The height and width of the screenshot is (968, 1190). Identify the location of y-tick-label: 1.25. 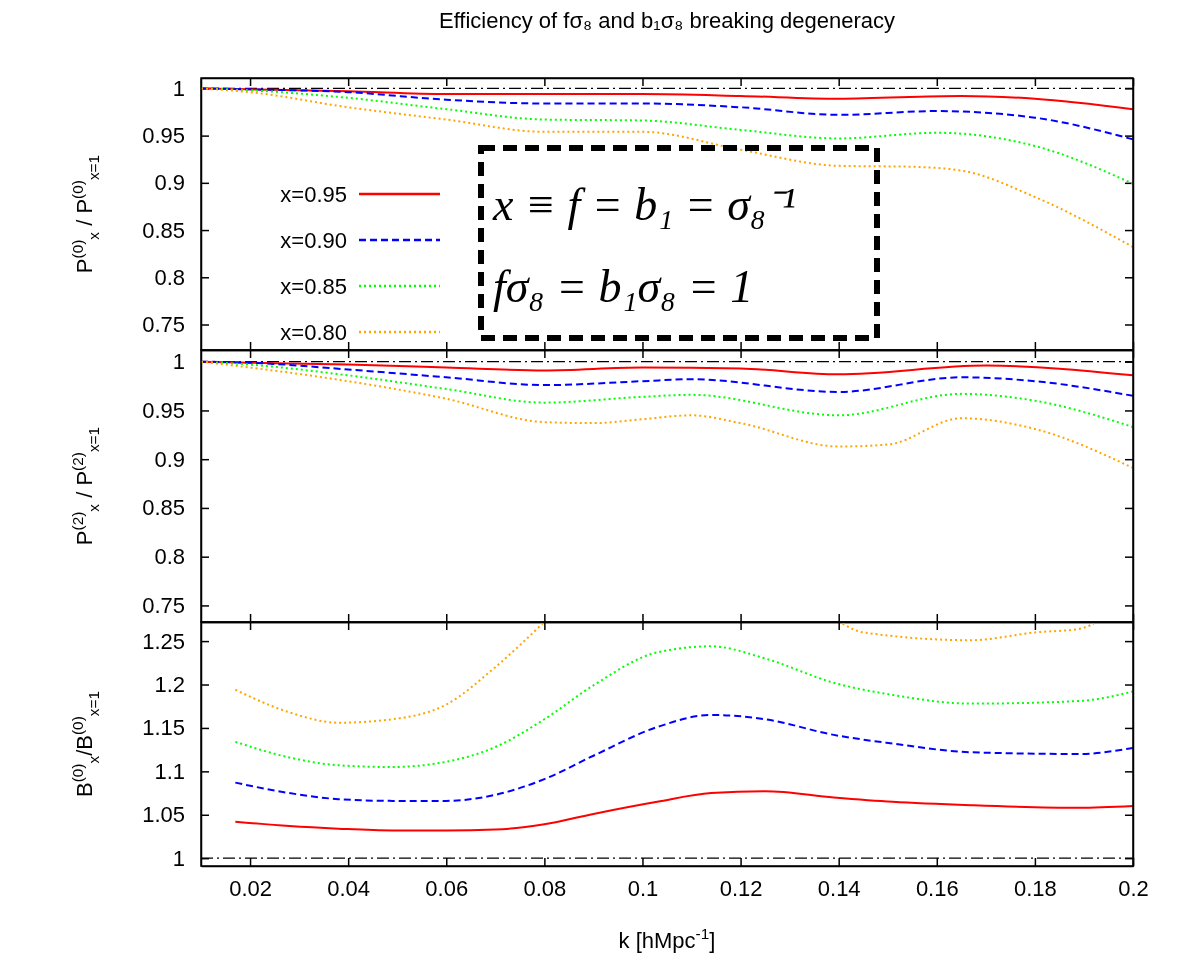
(163, 641).